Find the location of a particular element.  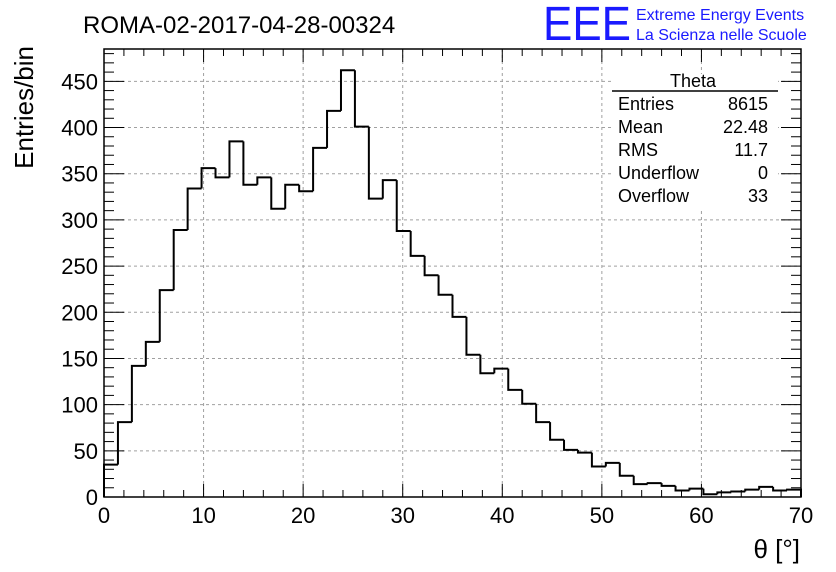

stats-label-mean: Mean is located at coordinates (640, 127).